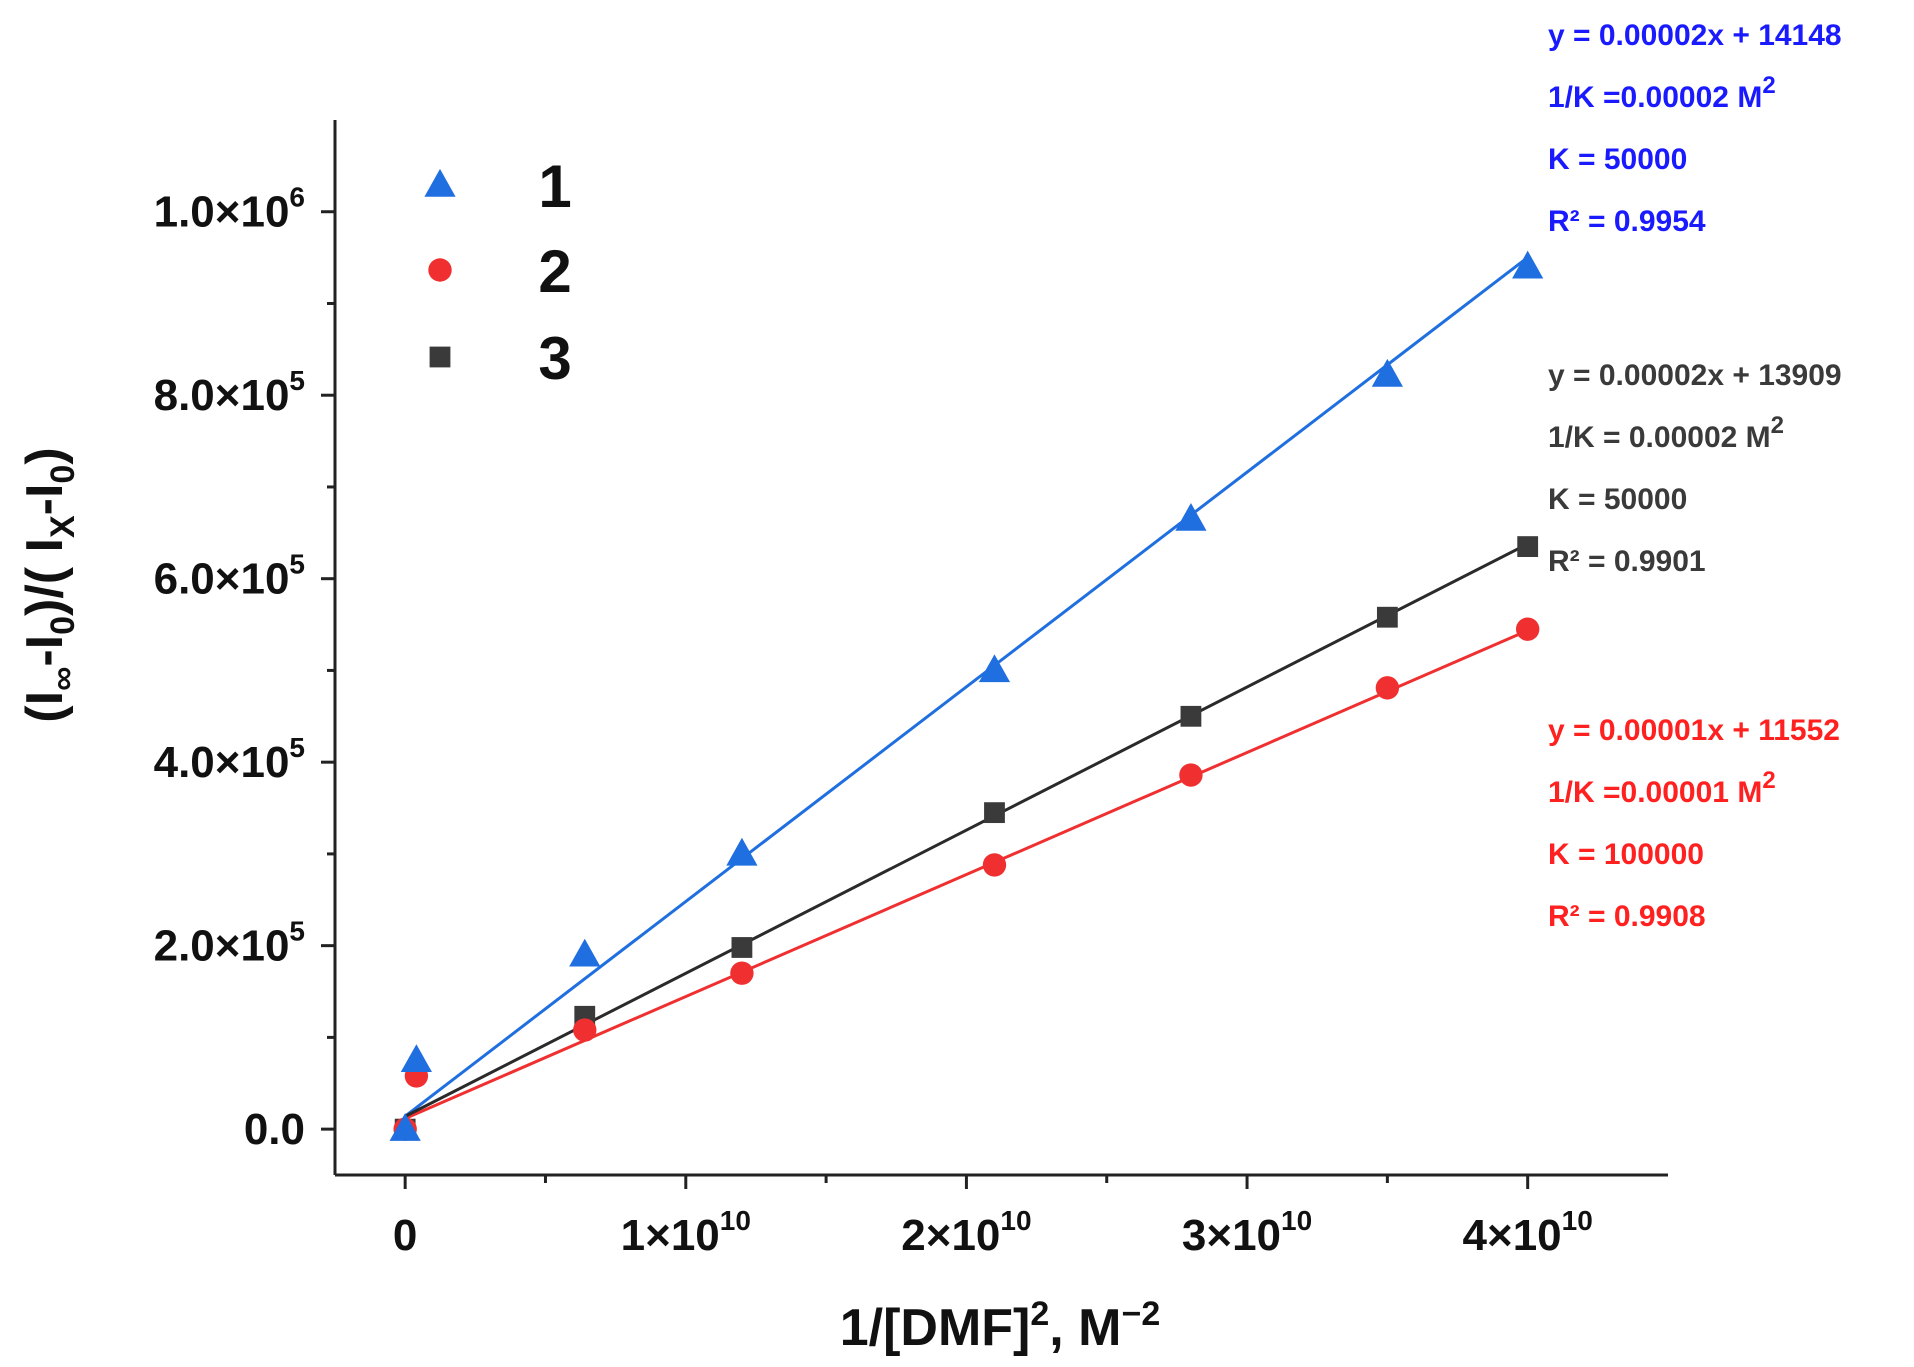 Image resolution: width=1914 pixels, height=1367 pixels. I want to click on x-tick-label: 0, so click(405, 1235).